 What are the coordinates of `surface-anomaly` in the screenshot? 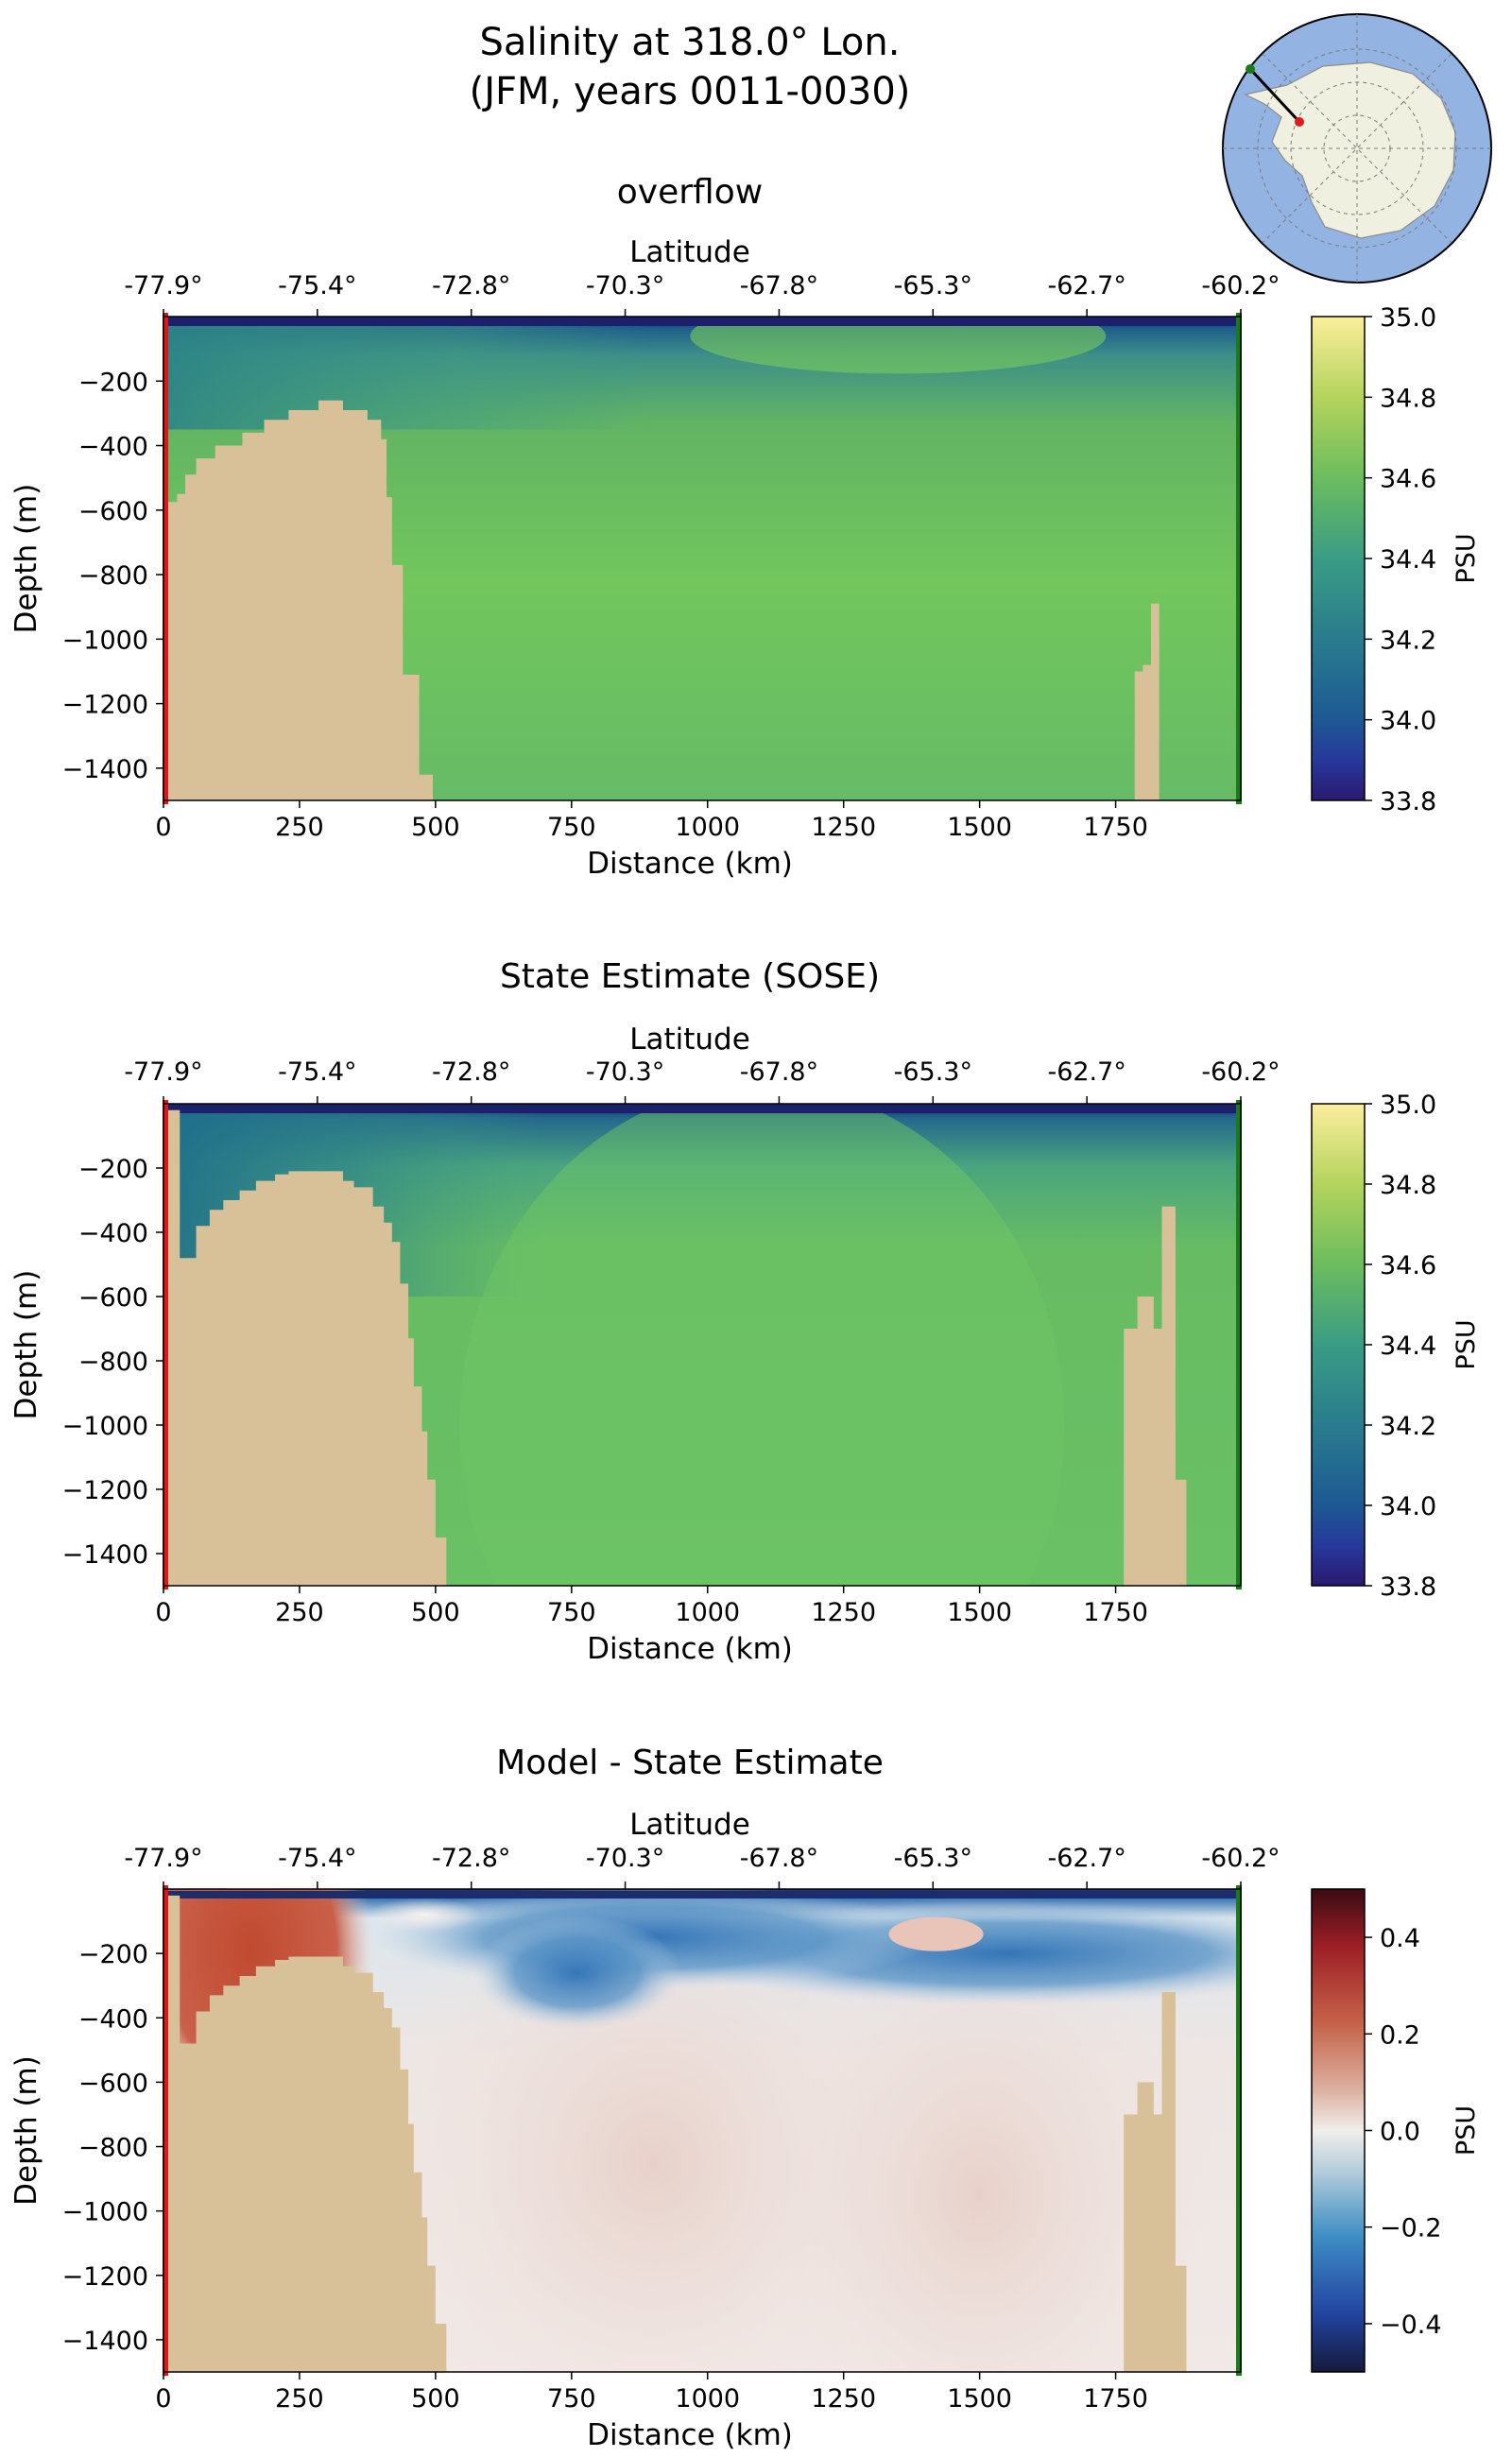 It's located at (702, 1895).